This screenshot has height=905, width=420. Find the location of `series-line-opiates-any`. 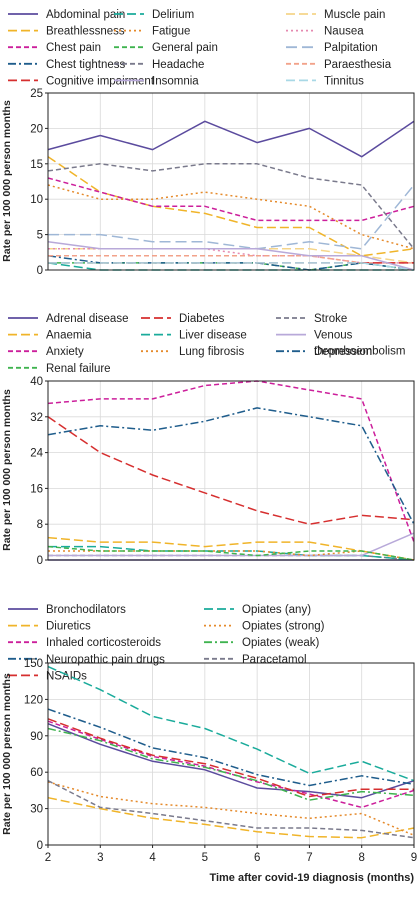

series-line-opiates-any is located at coordinates (231, 723).